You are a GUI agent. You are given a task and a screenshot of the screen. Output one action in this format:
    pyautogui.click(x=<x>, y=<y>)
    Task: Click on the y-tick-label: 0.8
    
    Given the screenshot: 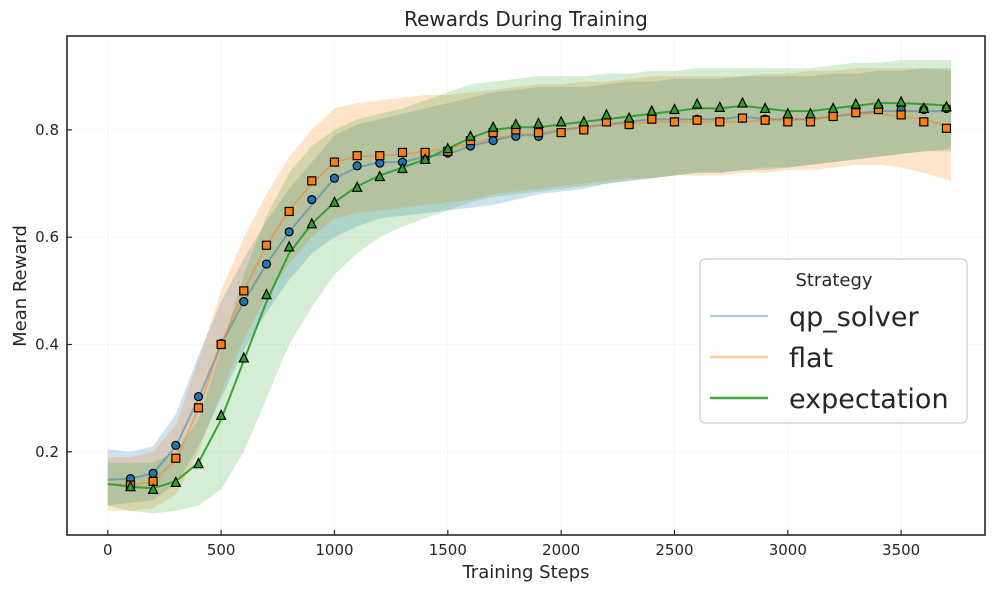 What is the action you would take?
    pyautogui.click(x=47, y=130)
    